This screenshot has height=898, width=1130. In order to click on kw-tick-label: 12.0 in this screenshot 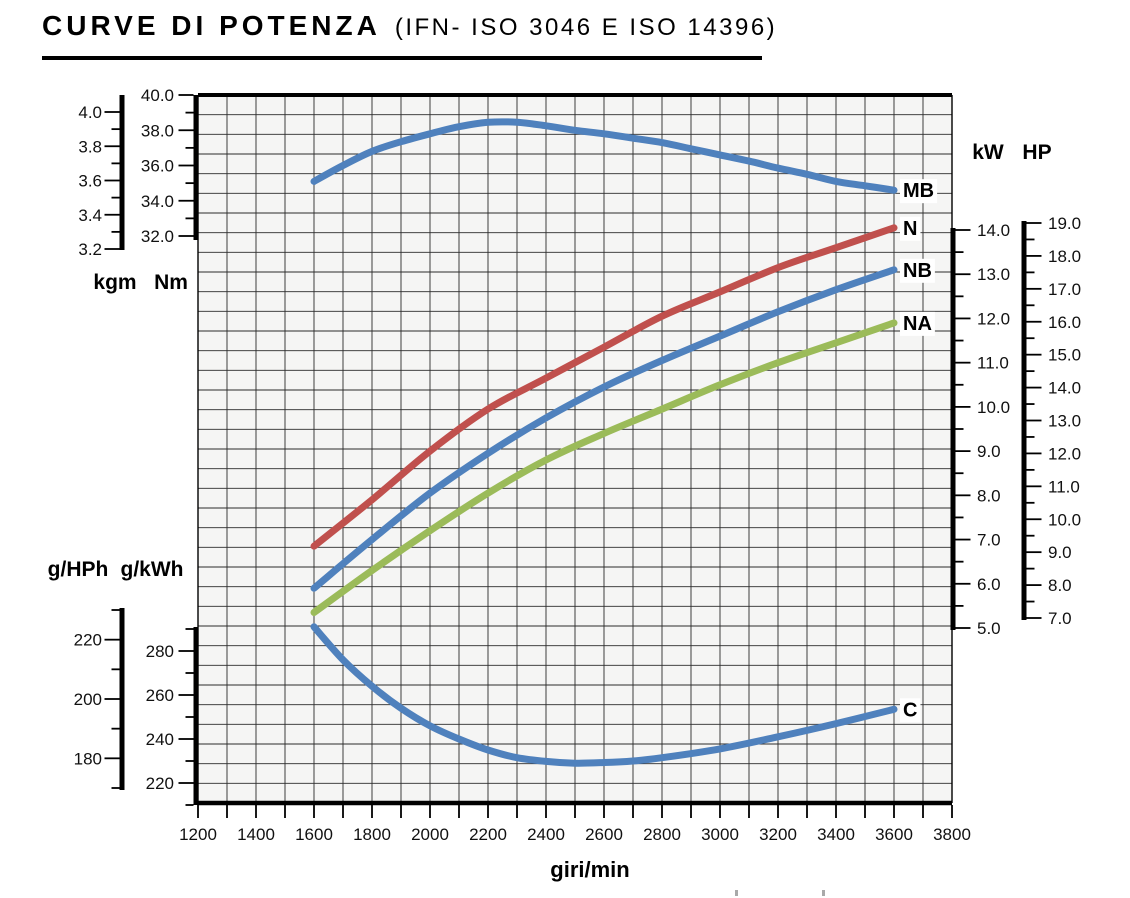, I will do `click(993, 318)`.